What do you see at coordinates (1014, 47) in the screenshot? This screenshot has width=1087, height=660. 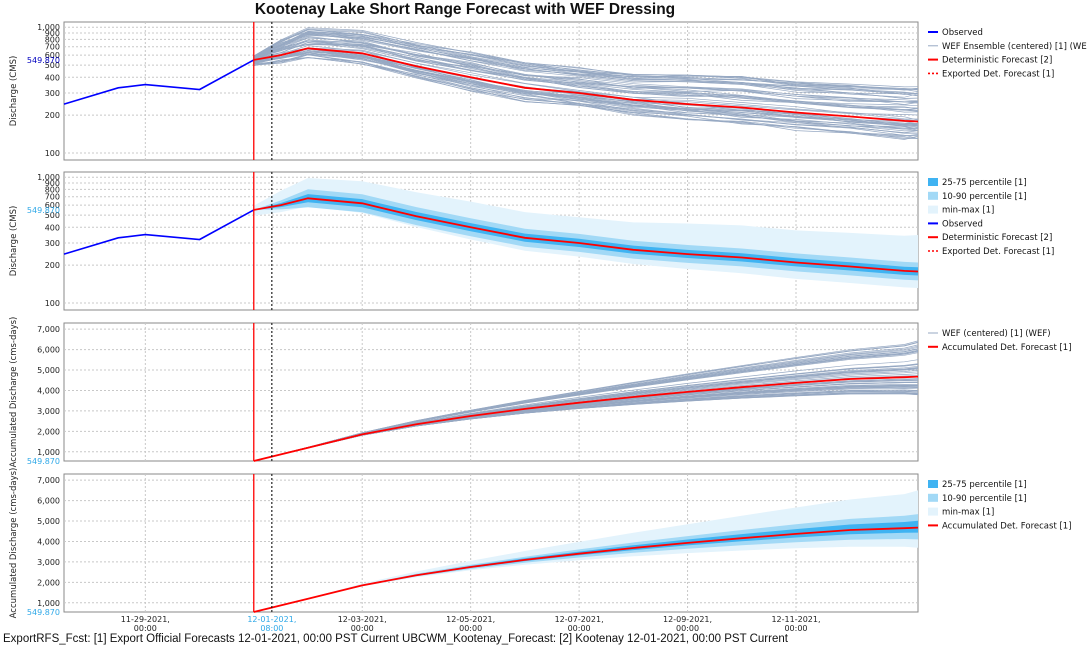 I see `legend-label: WEF Ensemble (centered) [1] (WEF)` at bounding box center [1014, 47].